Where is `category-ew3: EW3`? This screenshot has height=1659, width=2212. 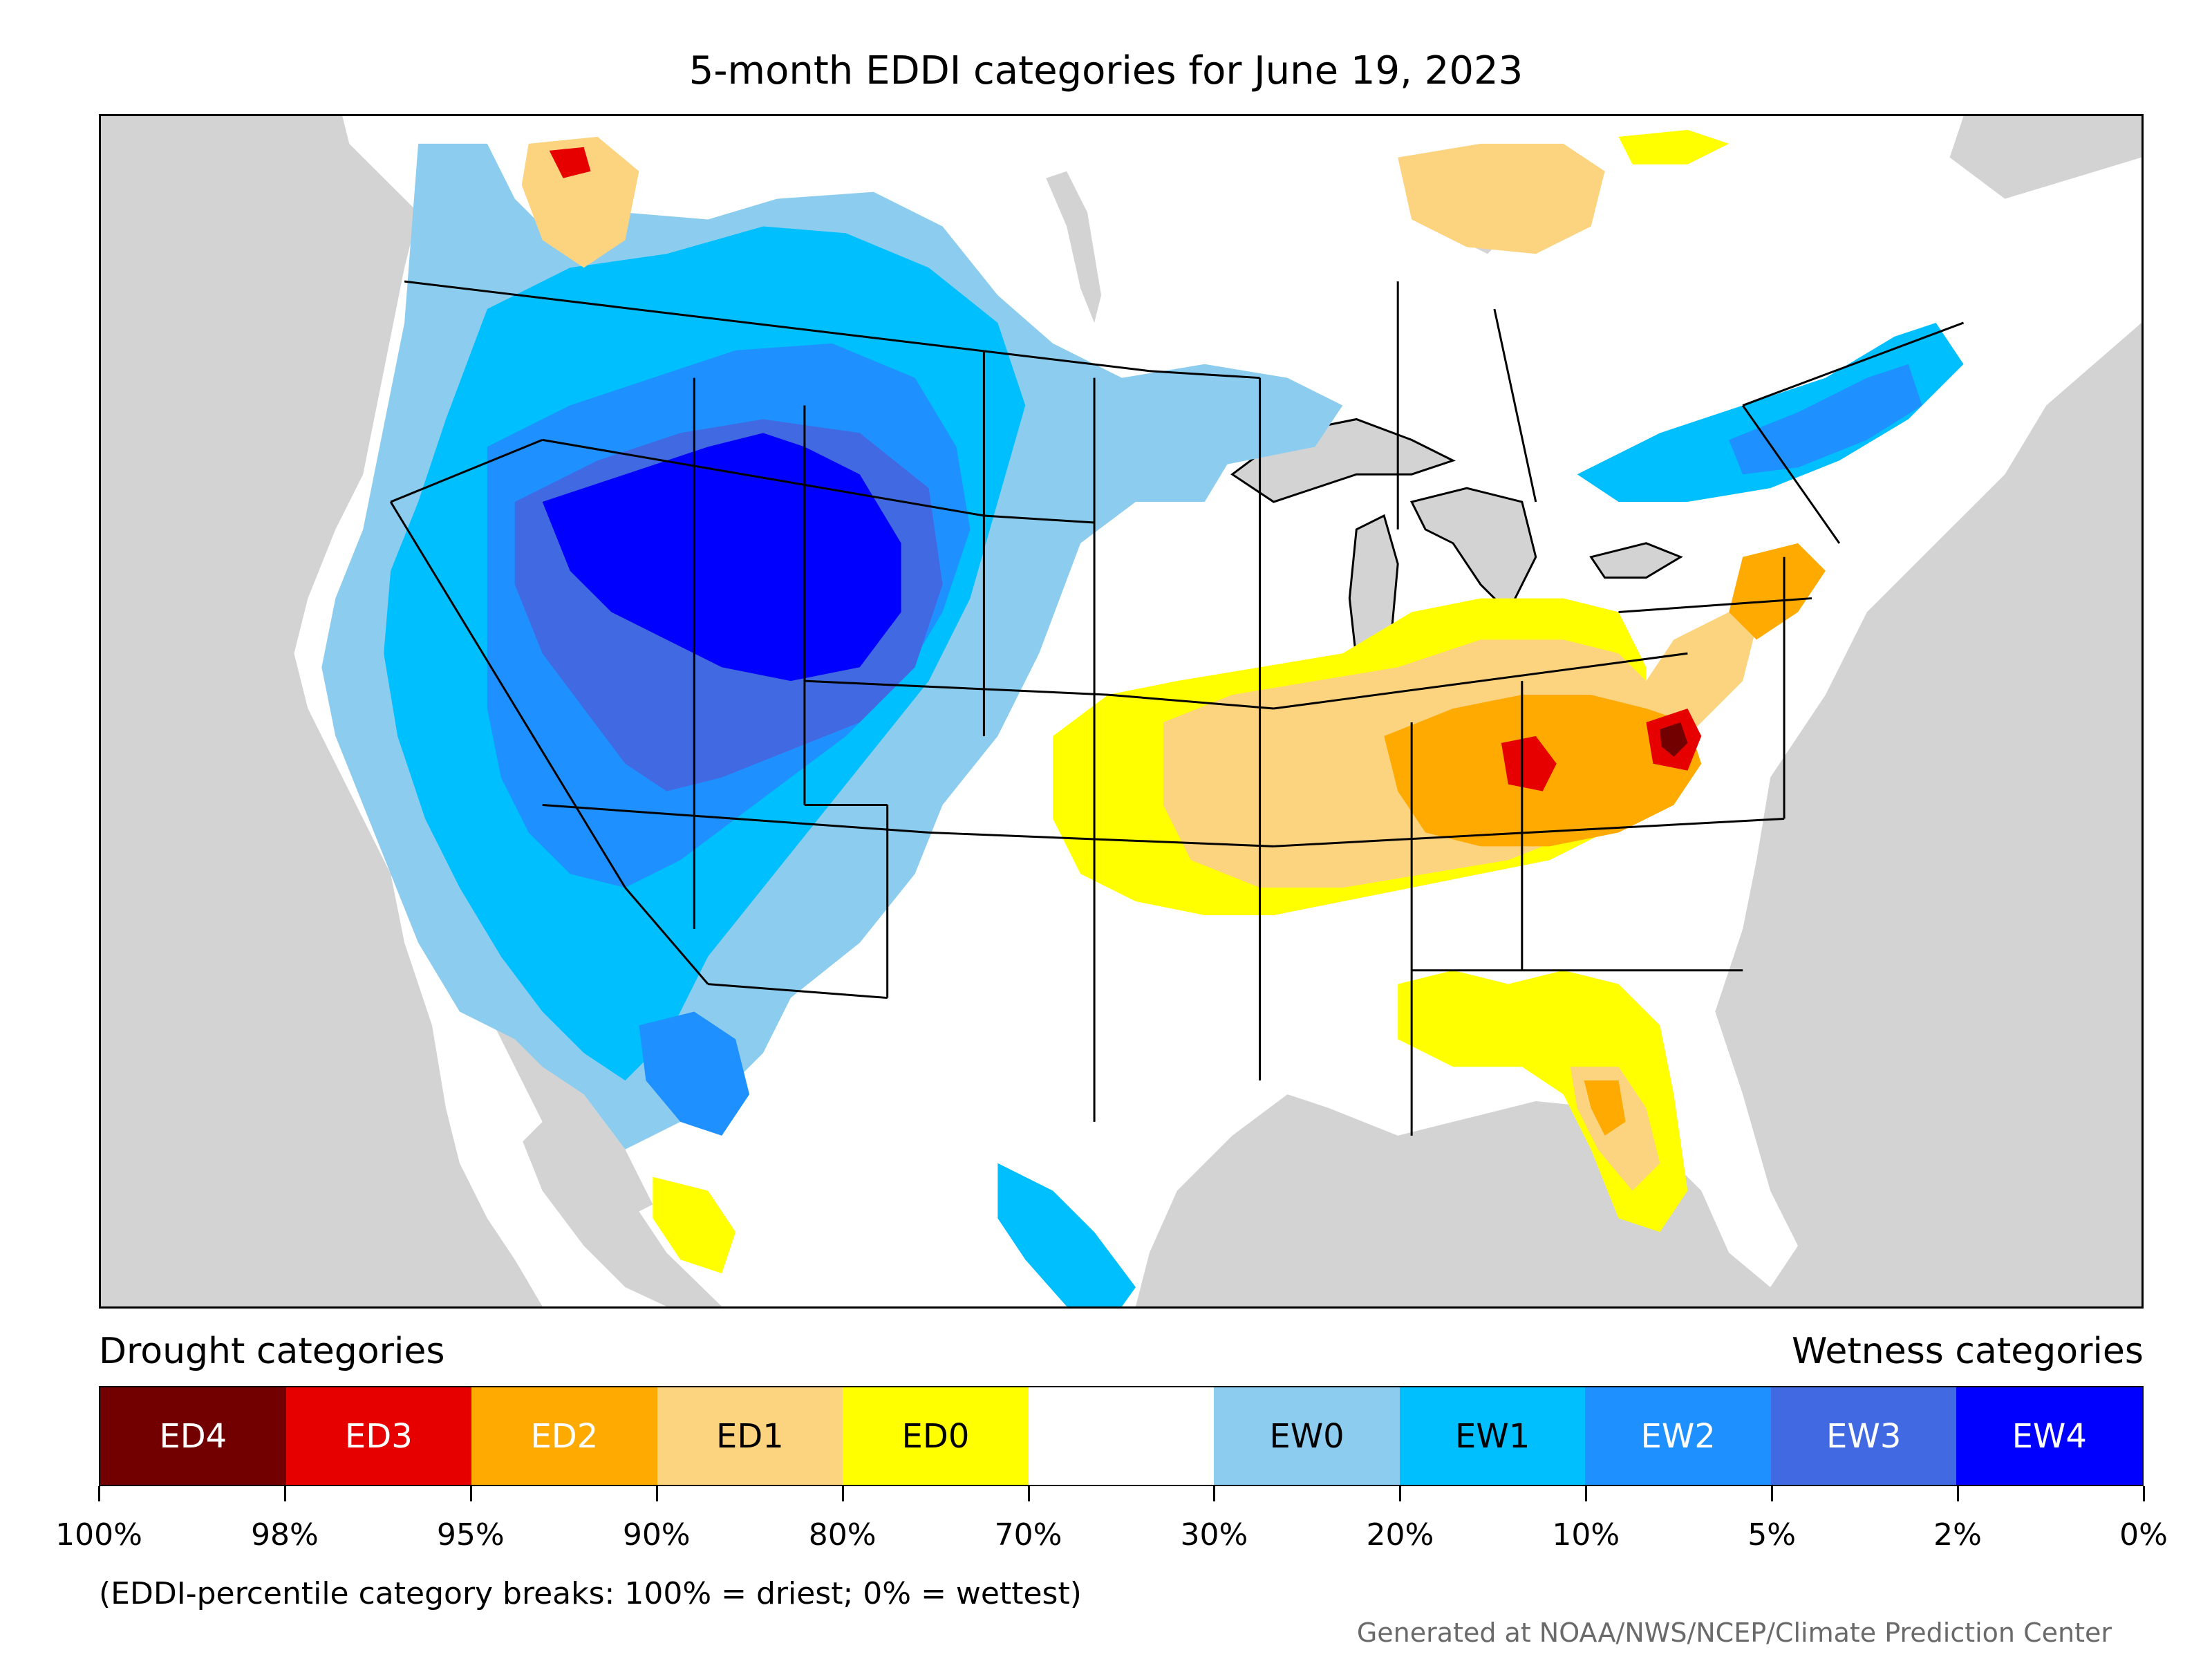
category-ew3: EW3 is located at coordinates (1863, 1436).